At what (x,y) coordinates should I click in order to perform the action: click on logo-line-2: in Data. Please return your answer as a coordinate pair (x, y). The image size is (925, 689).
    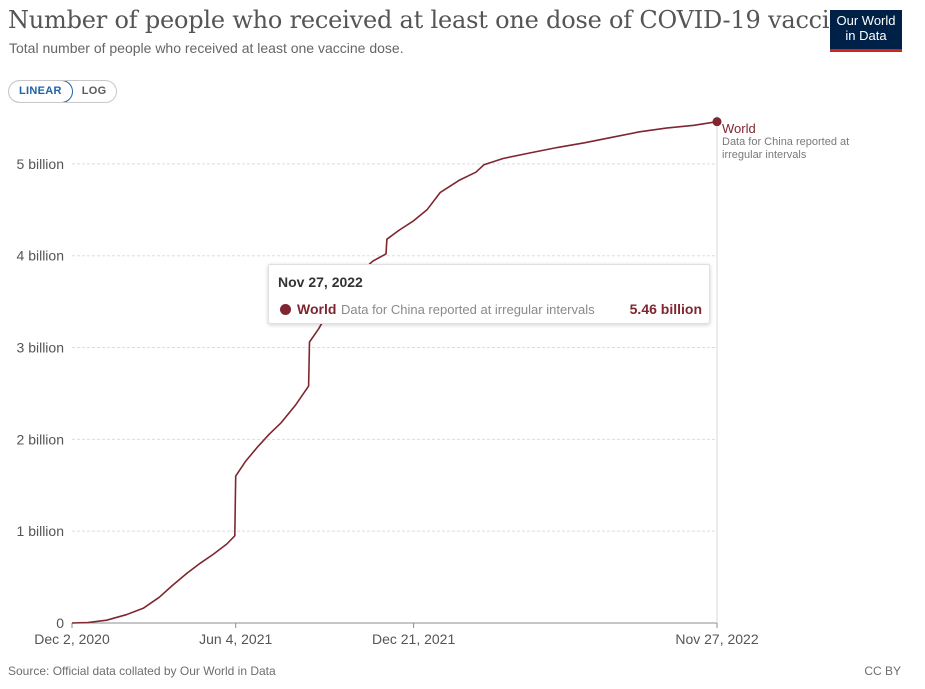
    Looking at the image, I should click on (866, 35).